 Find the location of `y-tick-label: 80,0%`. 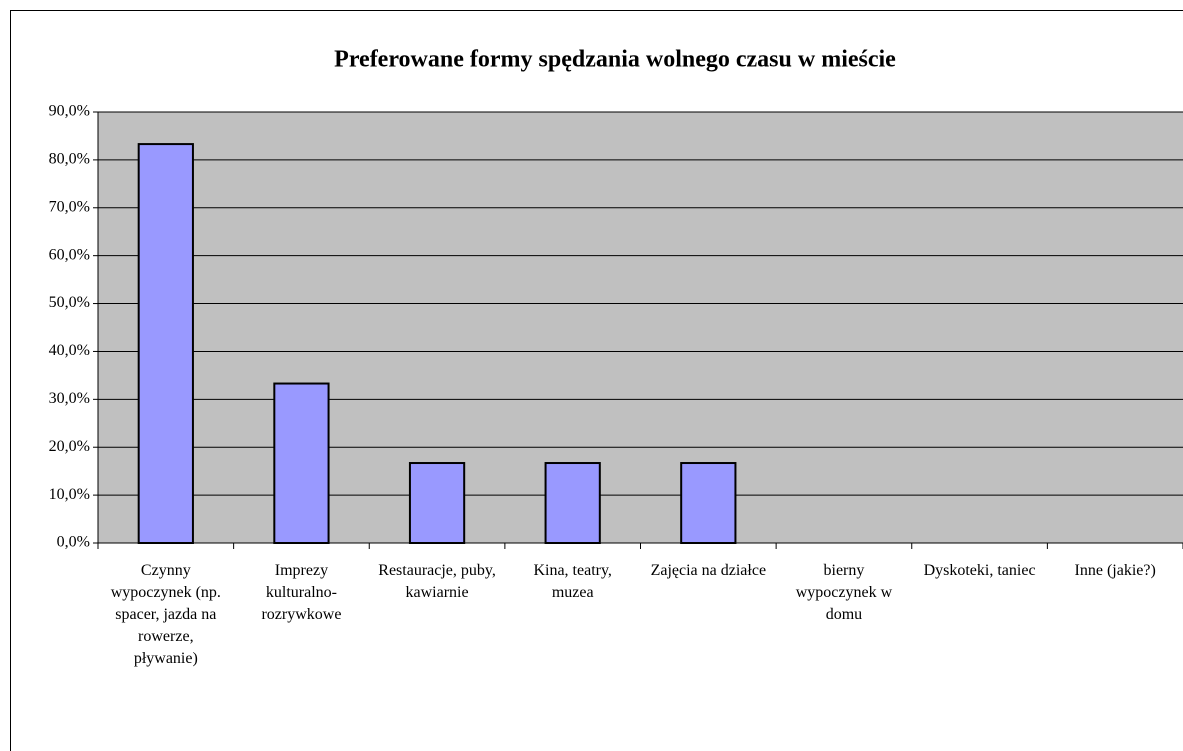

y-tick-label: 80,0% is located at coordinates (69, 159).